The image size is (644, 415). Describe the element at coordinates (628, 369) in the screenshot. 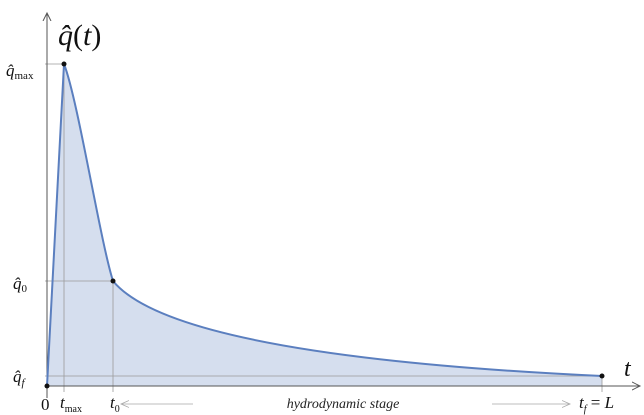

I see `x-axis-label: t` at that location.